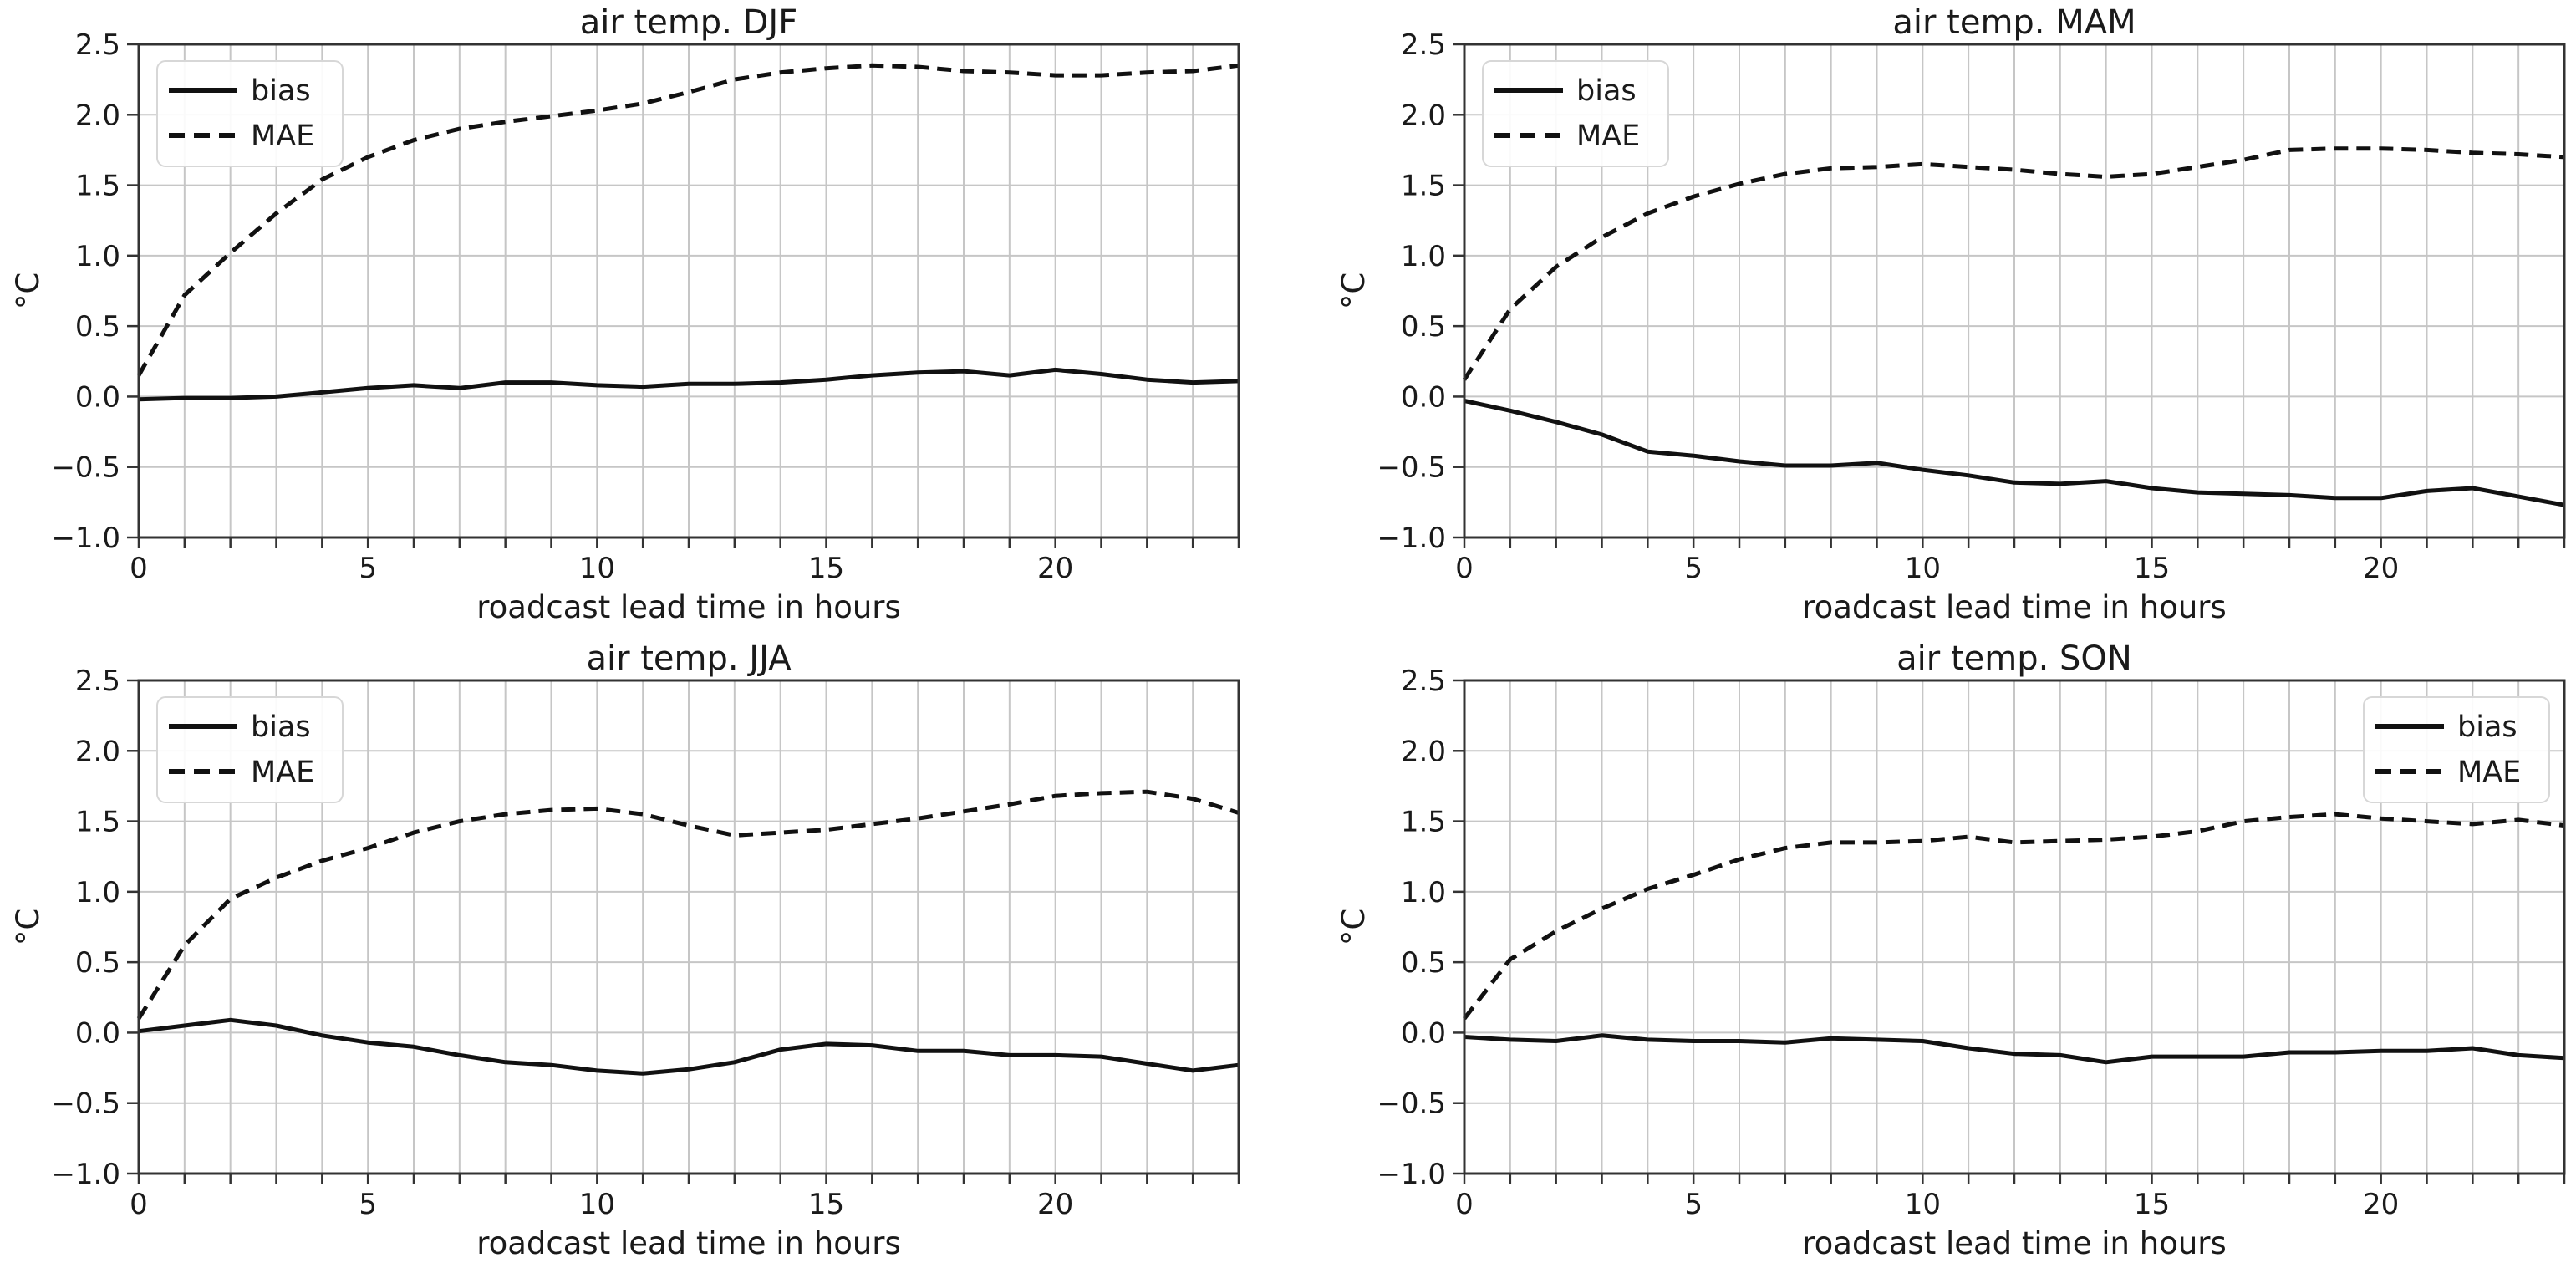  Describe the element at coordinates (689, 659) in the screenshot. I see `chart-title: air temp. JJA` at that location.